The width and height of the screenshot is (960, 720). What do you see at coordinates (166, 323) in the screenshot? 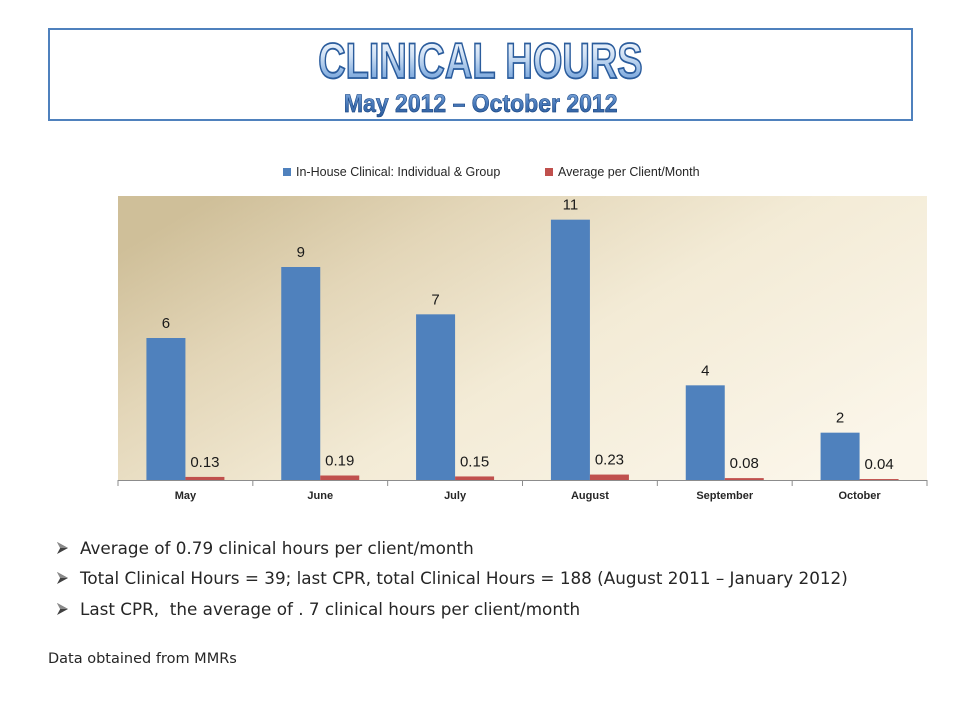
I see `in-house-clinical-individual-group-value-label: 6` at bounding box center [166, 323].